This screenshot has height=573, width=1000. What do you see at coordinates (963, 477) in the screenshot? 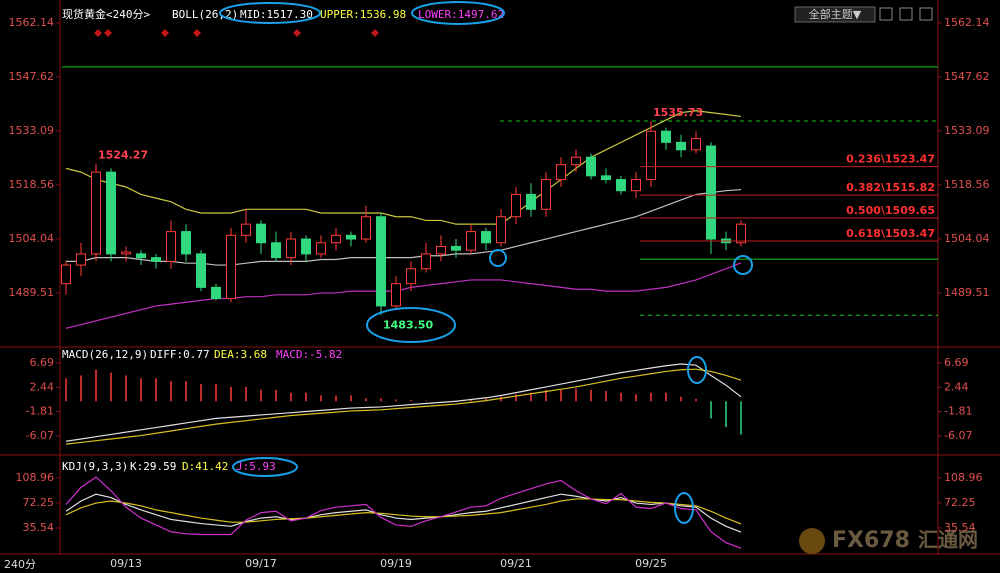
I see `y-tick-label: 108.96` at bounding box center [963, 477].